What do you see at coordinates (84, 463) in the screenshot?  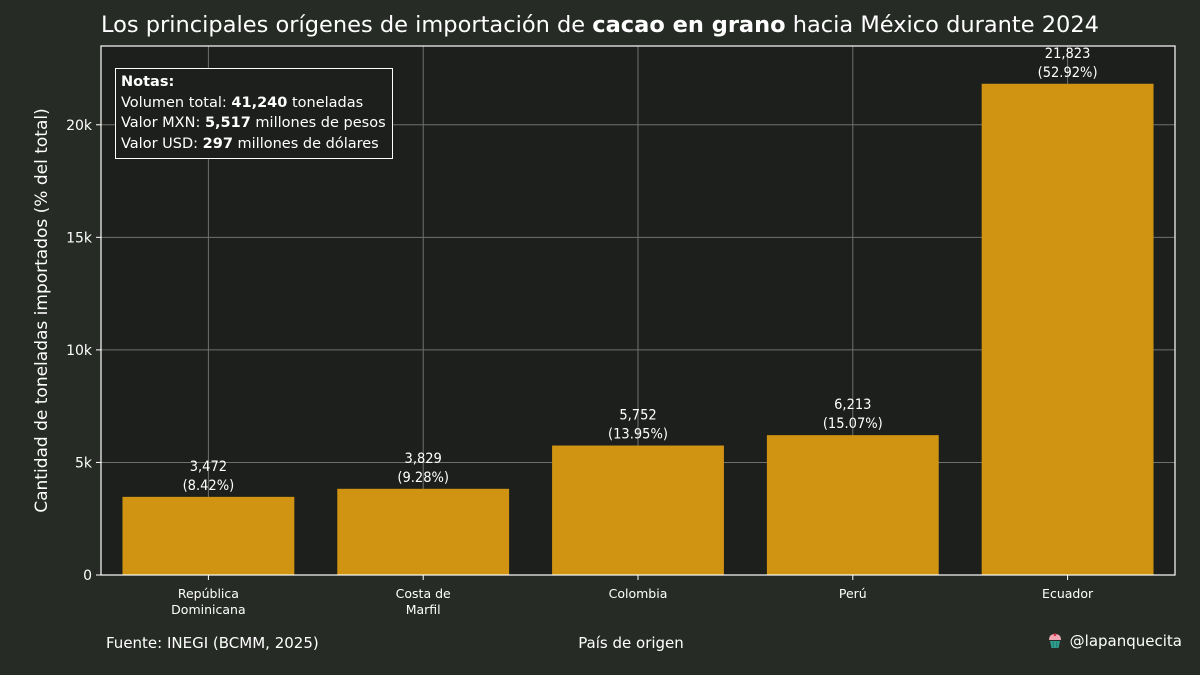 I see `y-tick-label: 5k` at bounding box center [84, 463].